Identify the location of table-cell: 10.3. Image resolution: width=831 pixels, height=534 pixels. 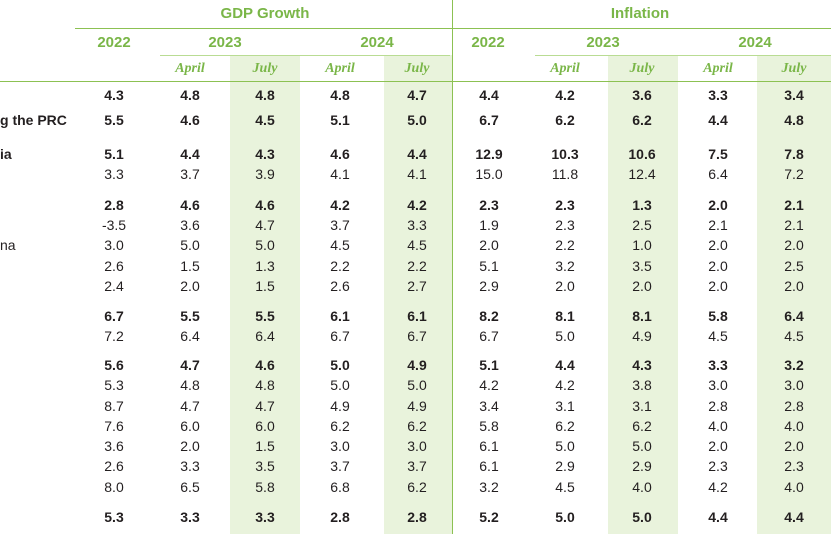
(565, 154).